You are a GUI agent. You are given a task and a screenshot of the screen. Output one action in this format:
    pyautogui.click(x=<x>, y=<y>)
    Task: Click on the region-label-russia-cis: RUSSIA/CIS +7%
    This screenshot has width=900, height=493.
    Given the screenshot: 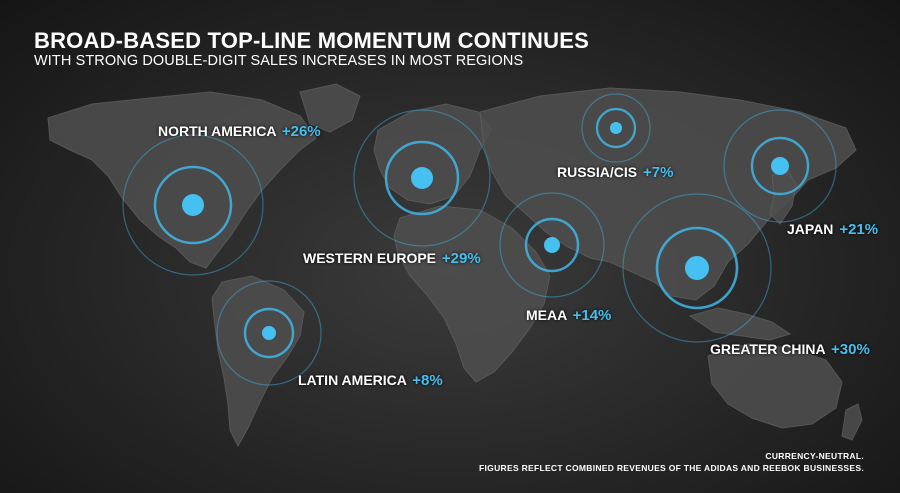 What is the action you would take?
    pyautogui.click(x=615, y=172)
    